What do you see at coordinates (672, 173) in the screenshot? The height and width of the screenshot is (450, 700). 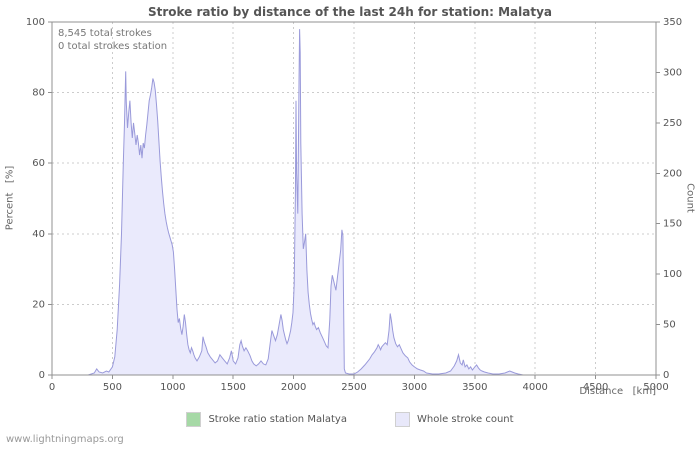 I see `y-right-tick-label: 200` at bounding box center [672, 173].